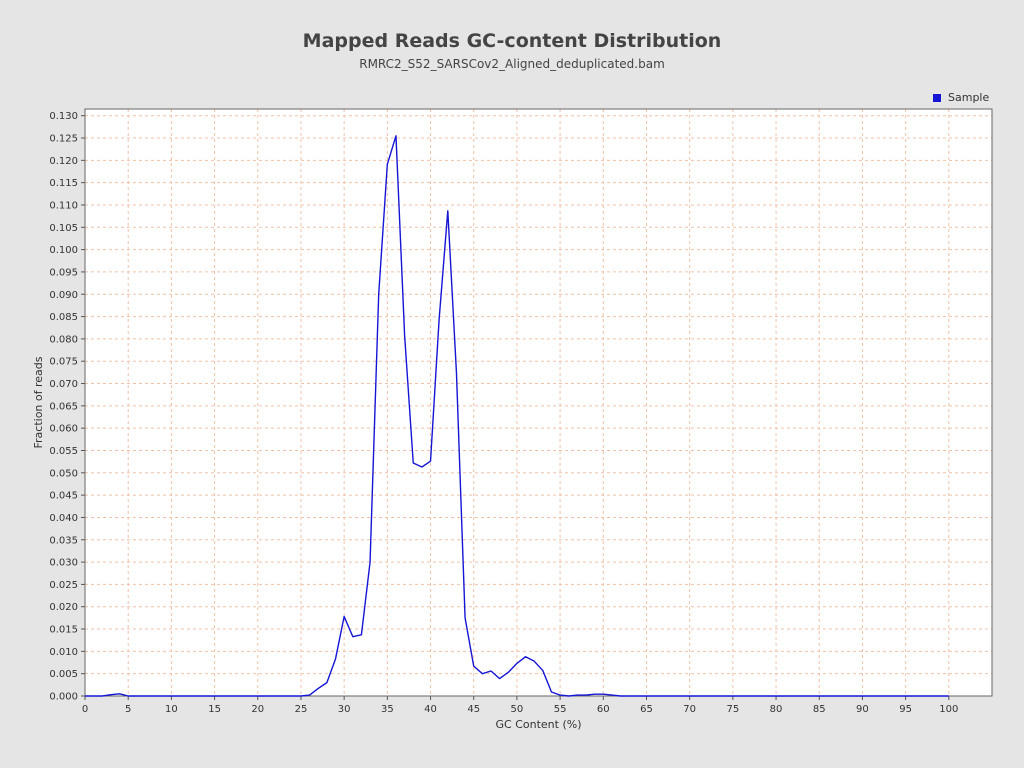 Image resolution: width=1024 pixels, height=768 pixels. Describe the element at coordinates (63, 451) in the screenshot. I see `y-tick-label: 0.055` at that location.